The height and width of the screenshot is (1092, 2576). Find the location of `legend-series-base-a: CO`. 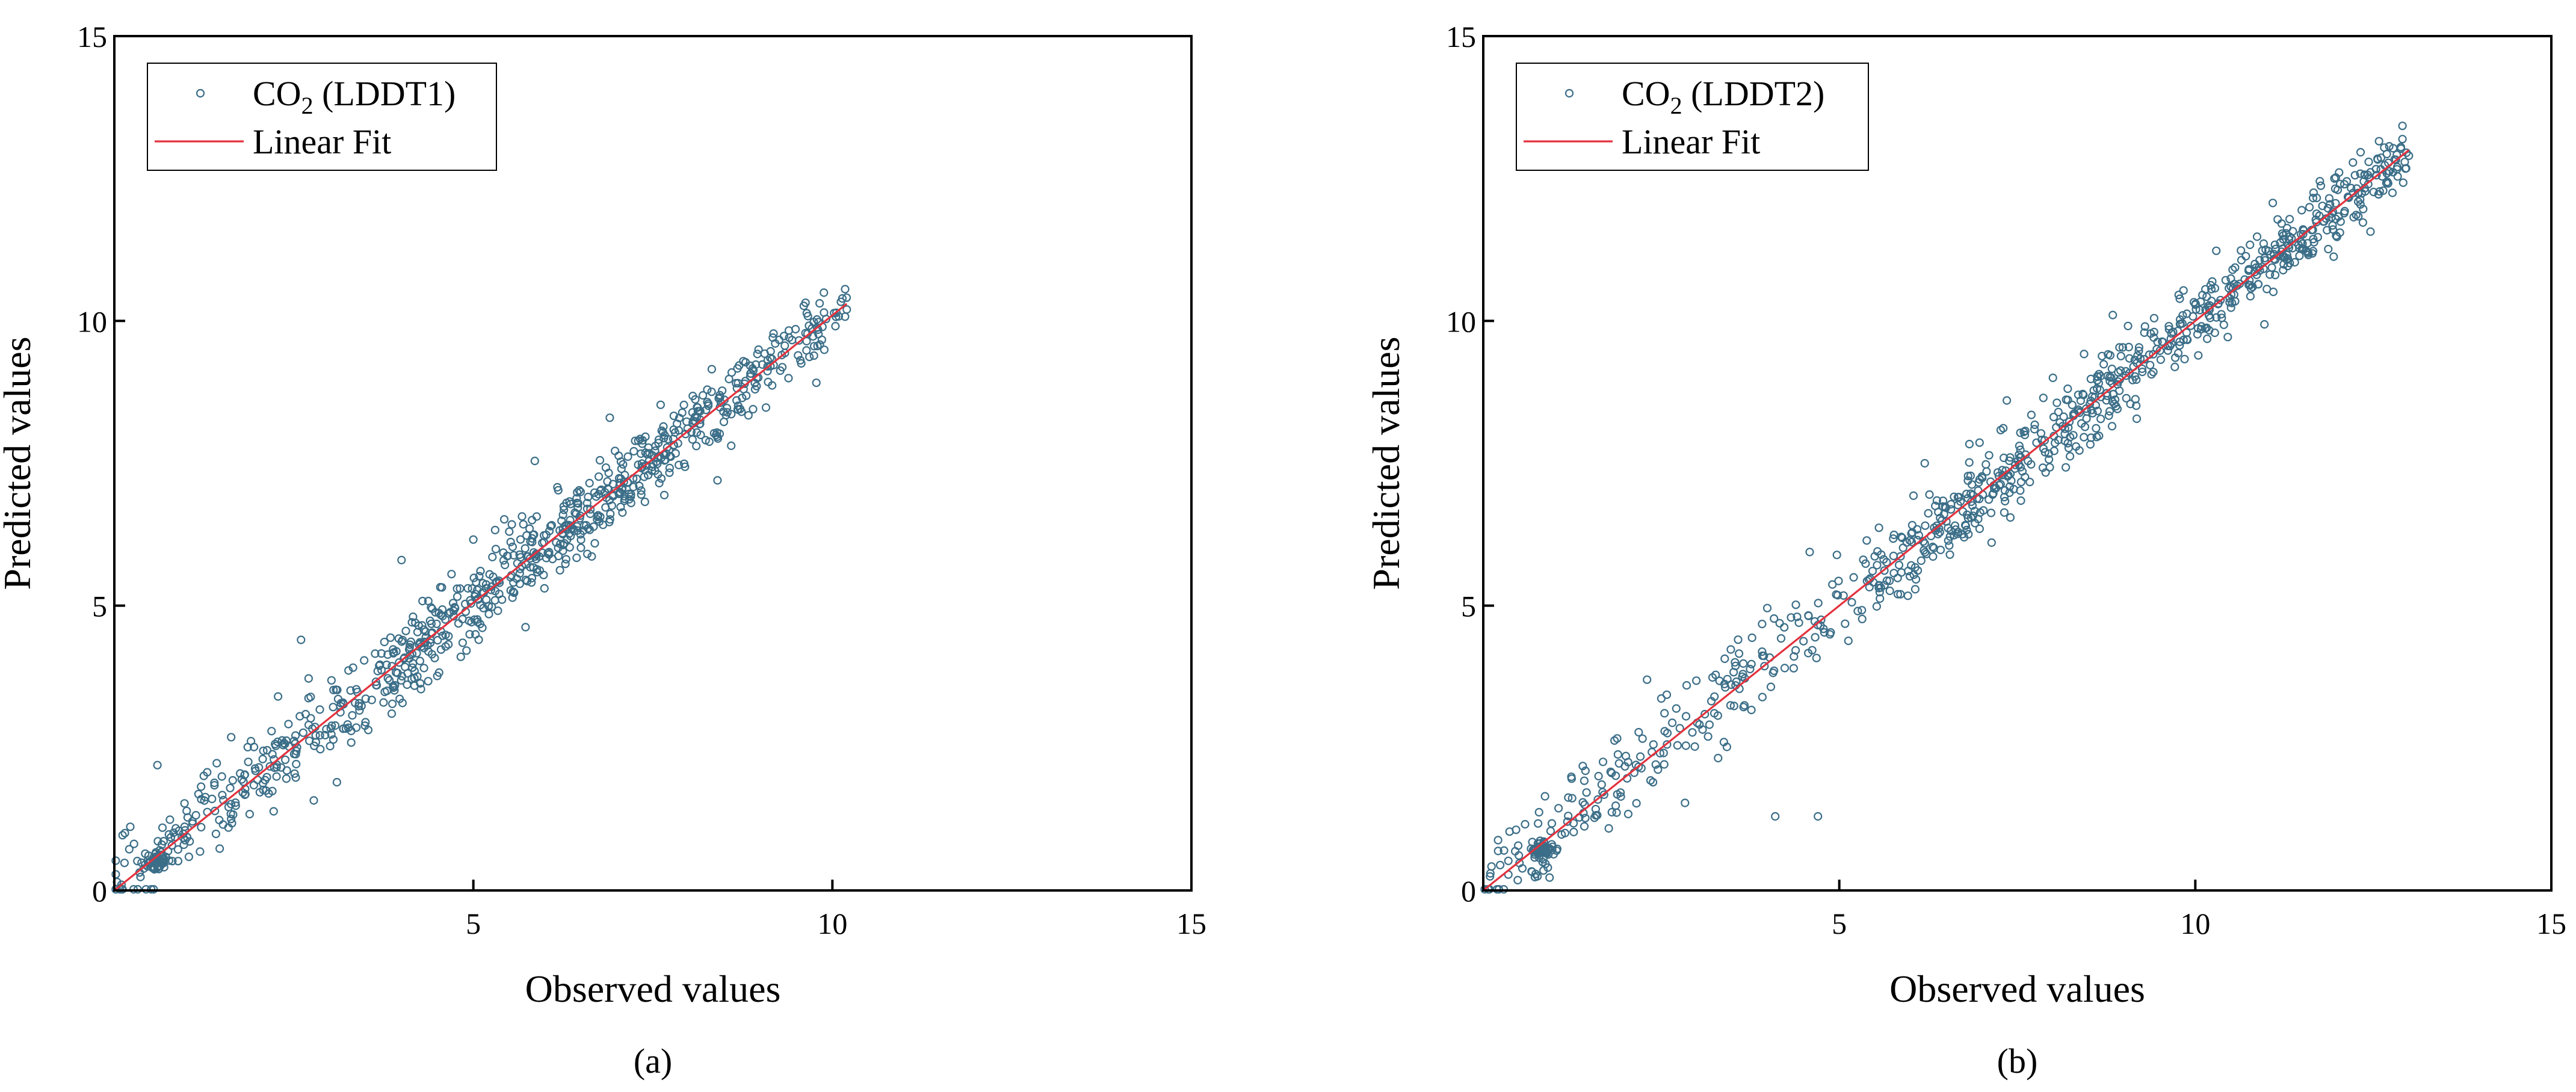

legend-series-base-a: CO is located at coordinates (277, 94).